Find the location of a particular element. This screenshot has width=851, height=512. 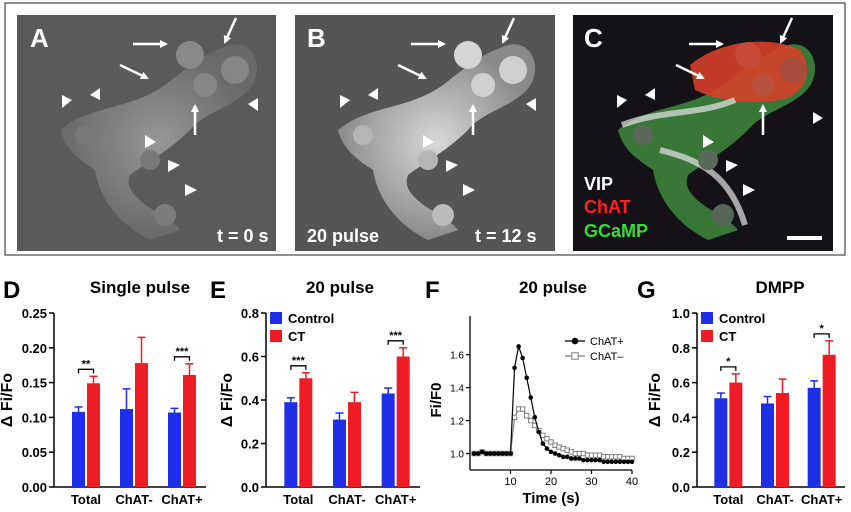

legend-label-g-ct: CT is located at coordinates (727, 336).